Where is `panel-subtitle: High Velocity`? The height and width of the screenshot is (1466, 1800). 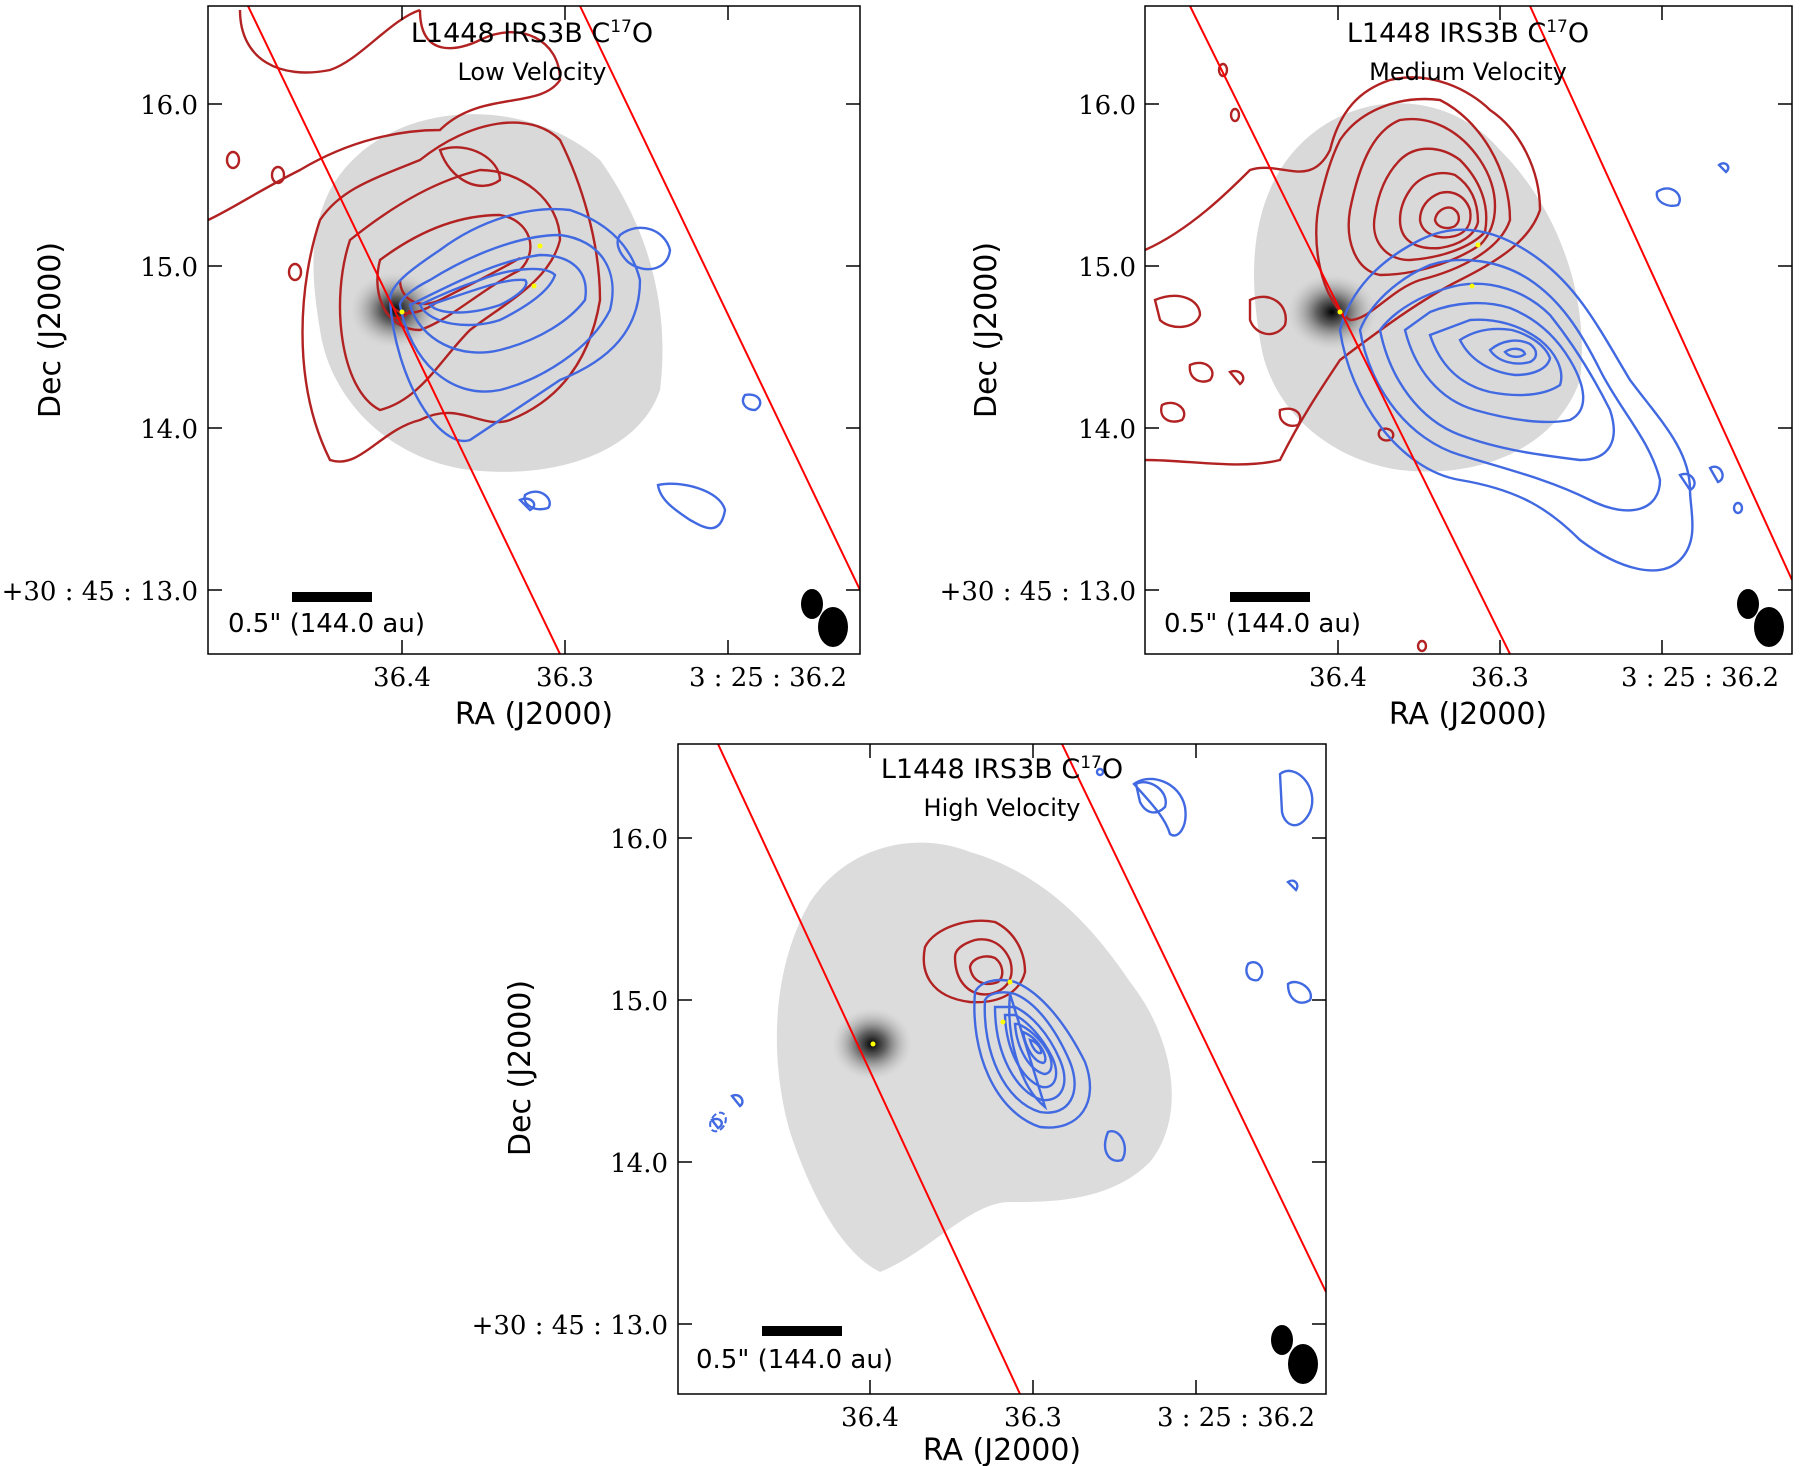 panel-subtitle: High Velocity is located at coordinates (1002, 808).